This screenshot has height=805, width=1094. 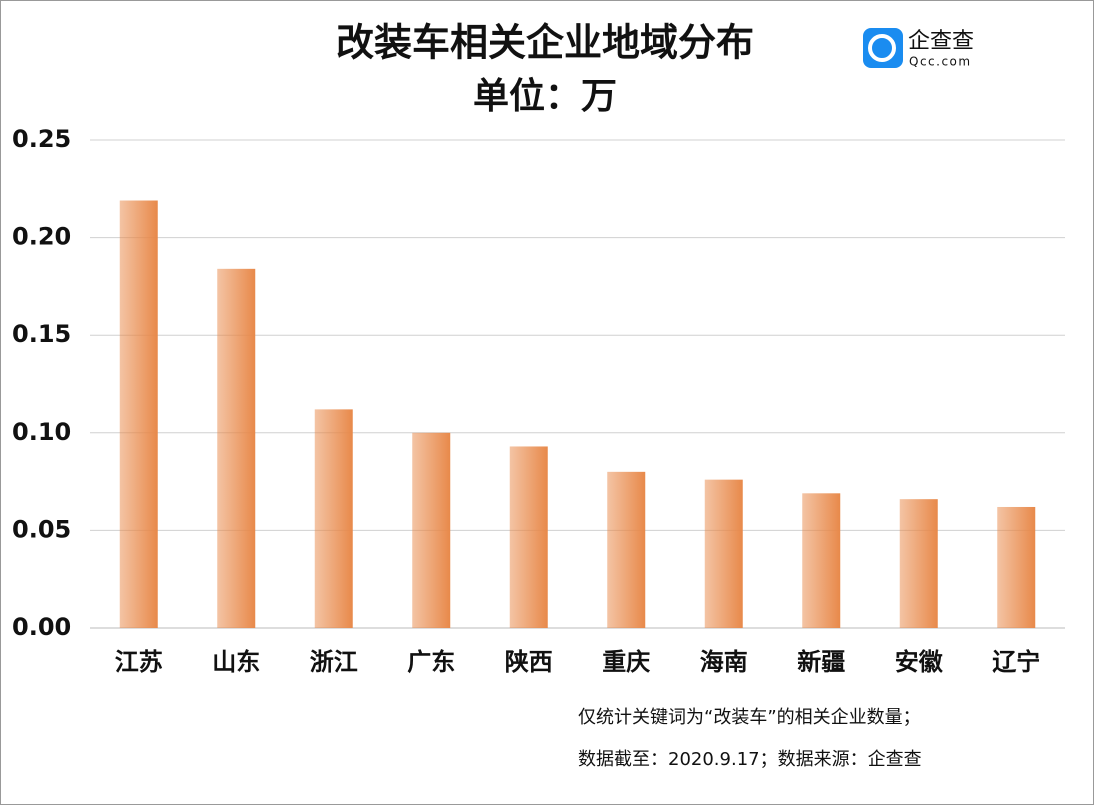 What do you see at coordinates (41, 529) in the screenshot?
I see `y-tick-label: 0.05` at bounding box center [41, 529].